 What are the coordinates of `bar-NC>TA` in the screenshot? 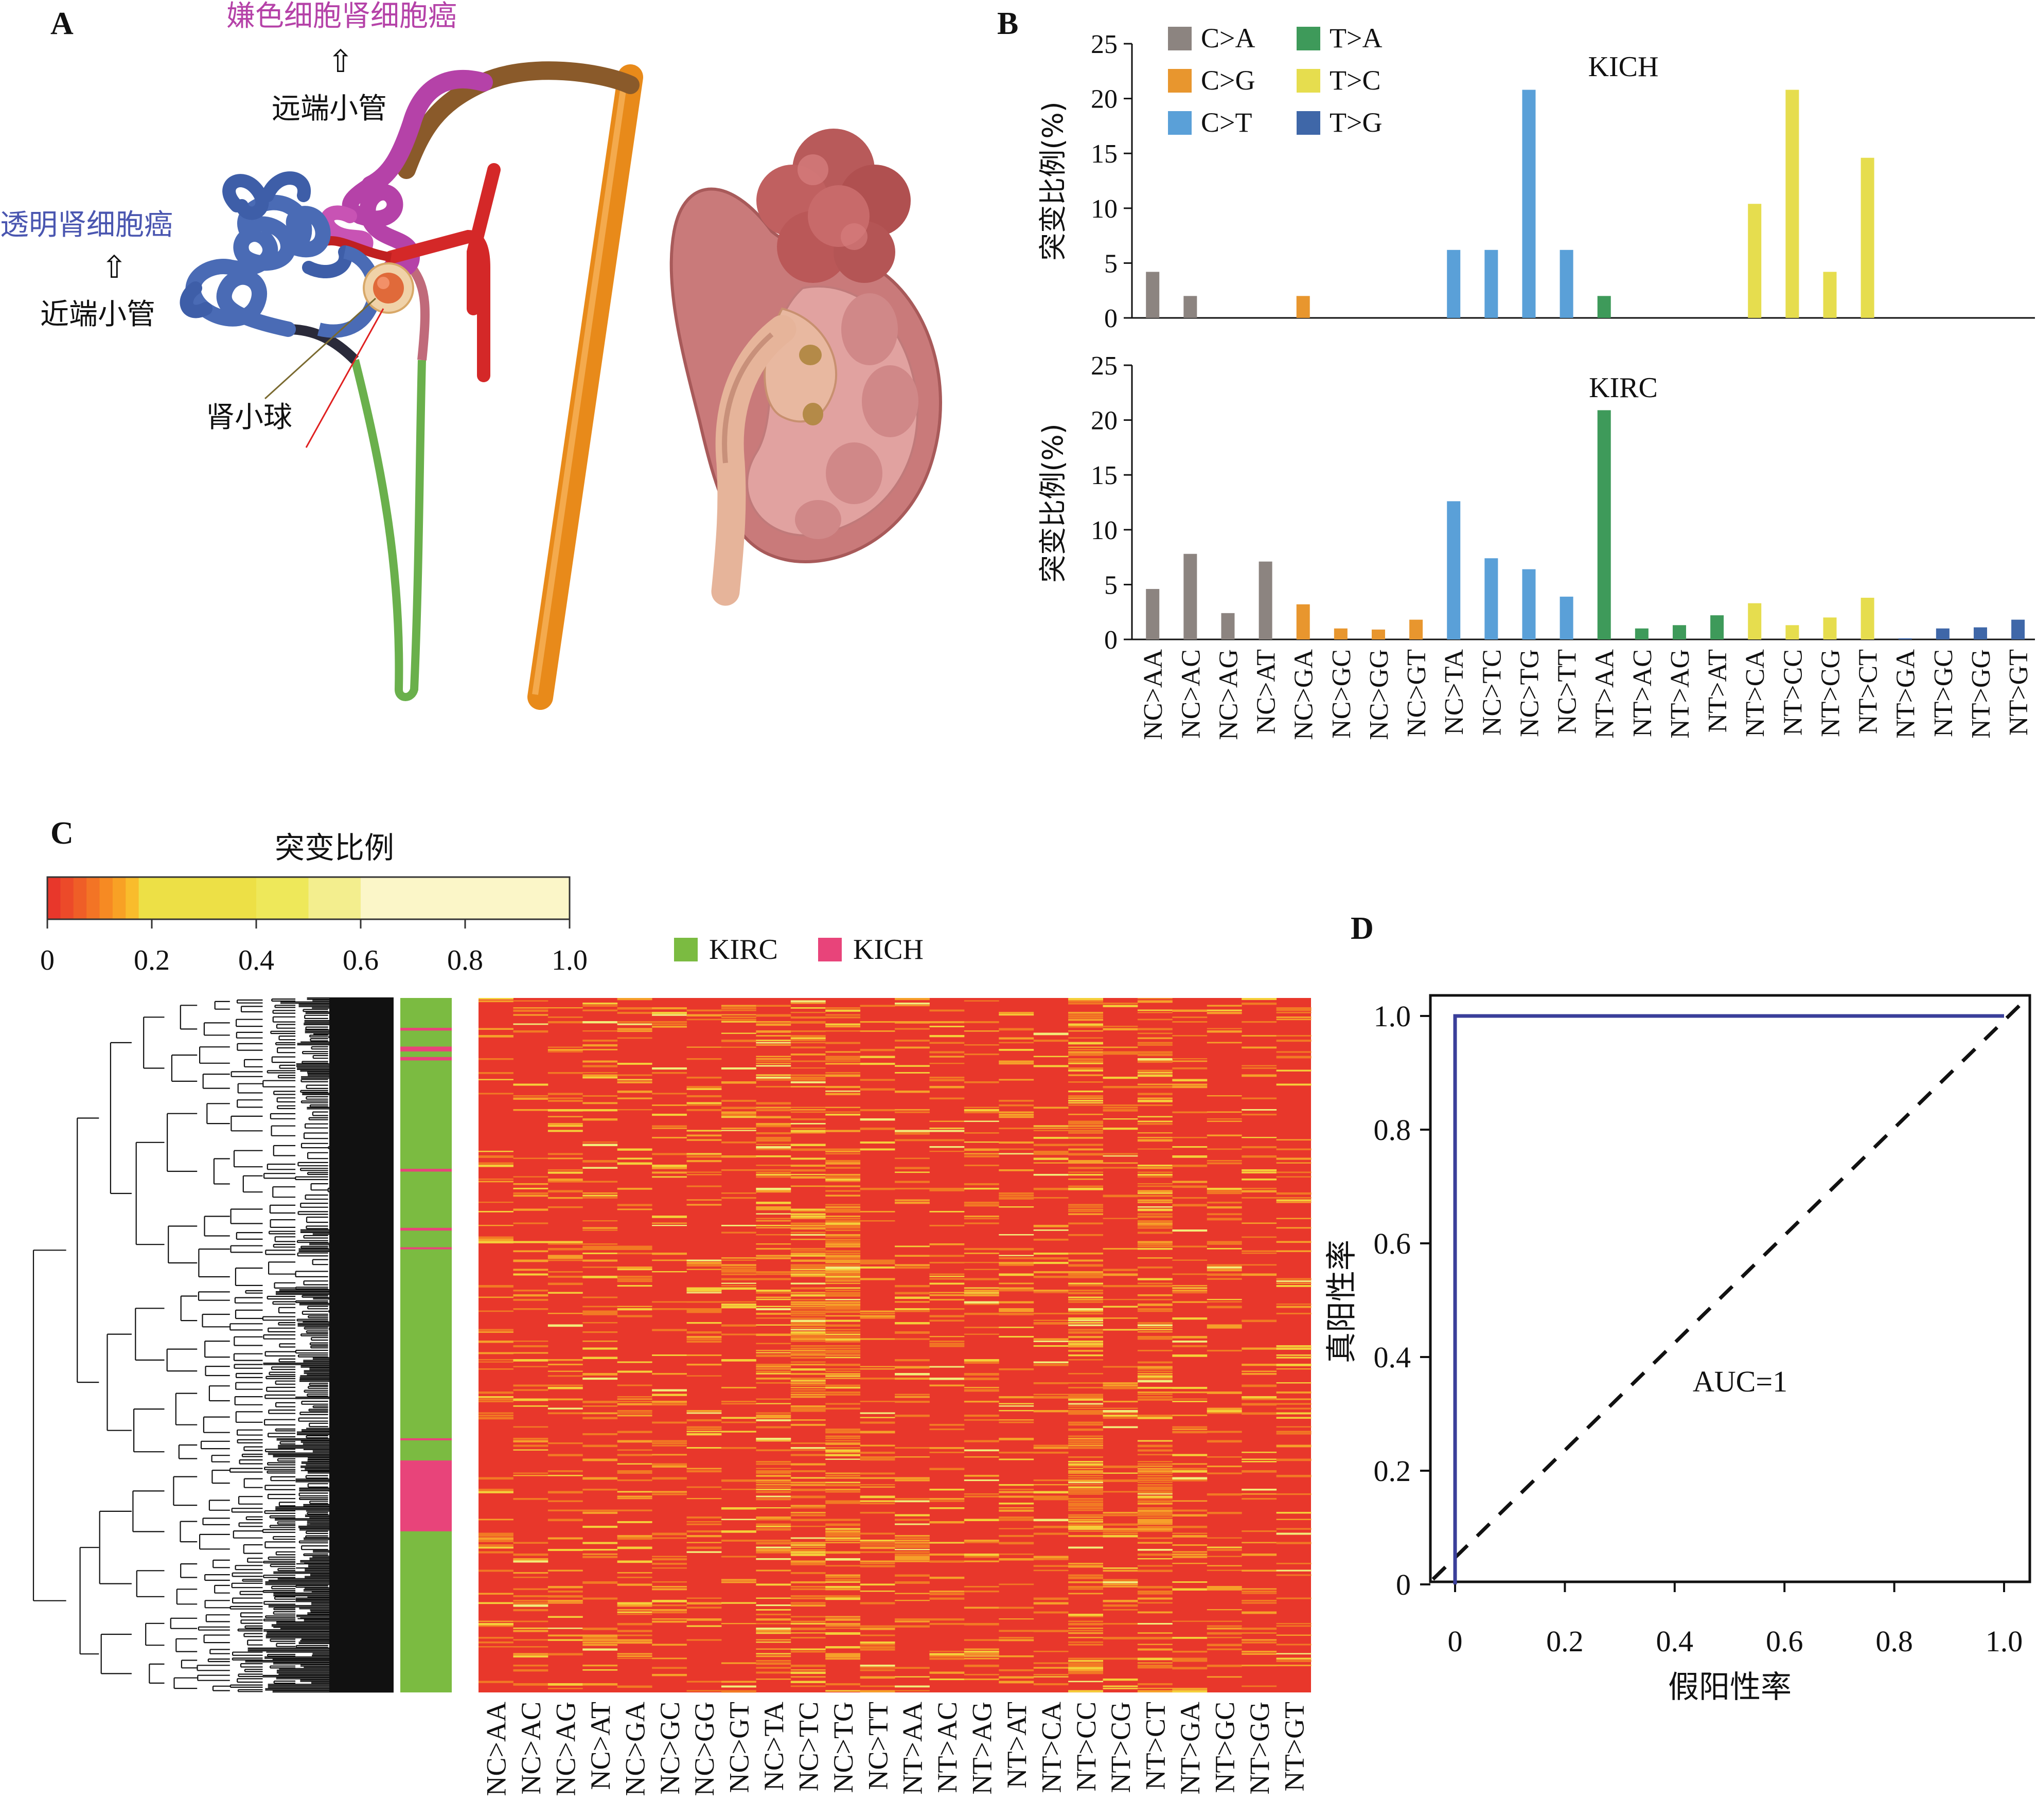 It's located at (1454, 283).